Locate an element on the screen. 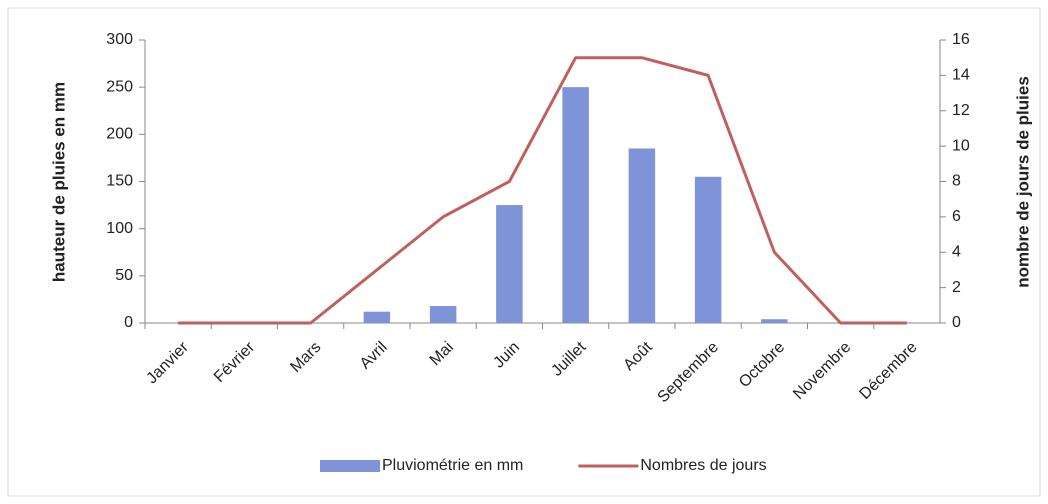  y-axis-title: hauteur de pluies en mm is located at coordinates (58, 182).